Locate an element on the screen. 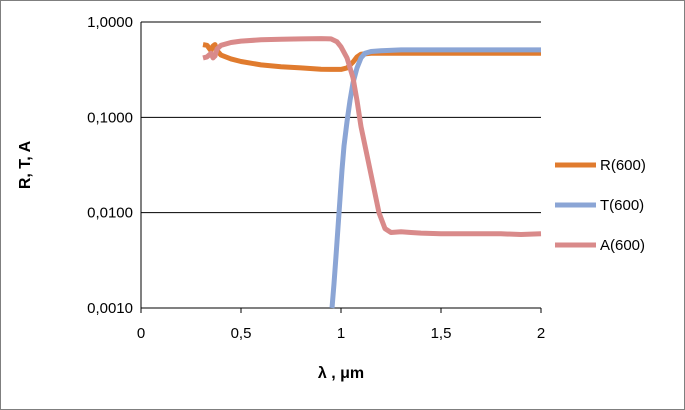  x-axis-title: λ , μm is located at coordinates (341, 373).